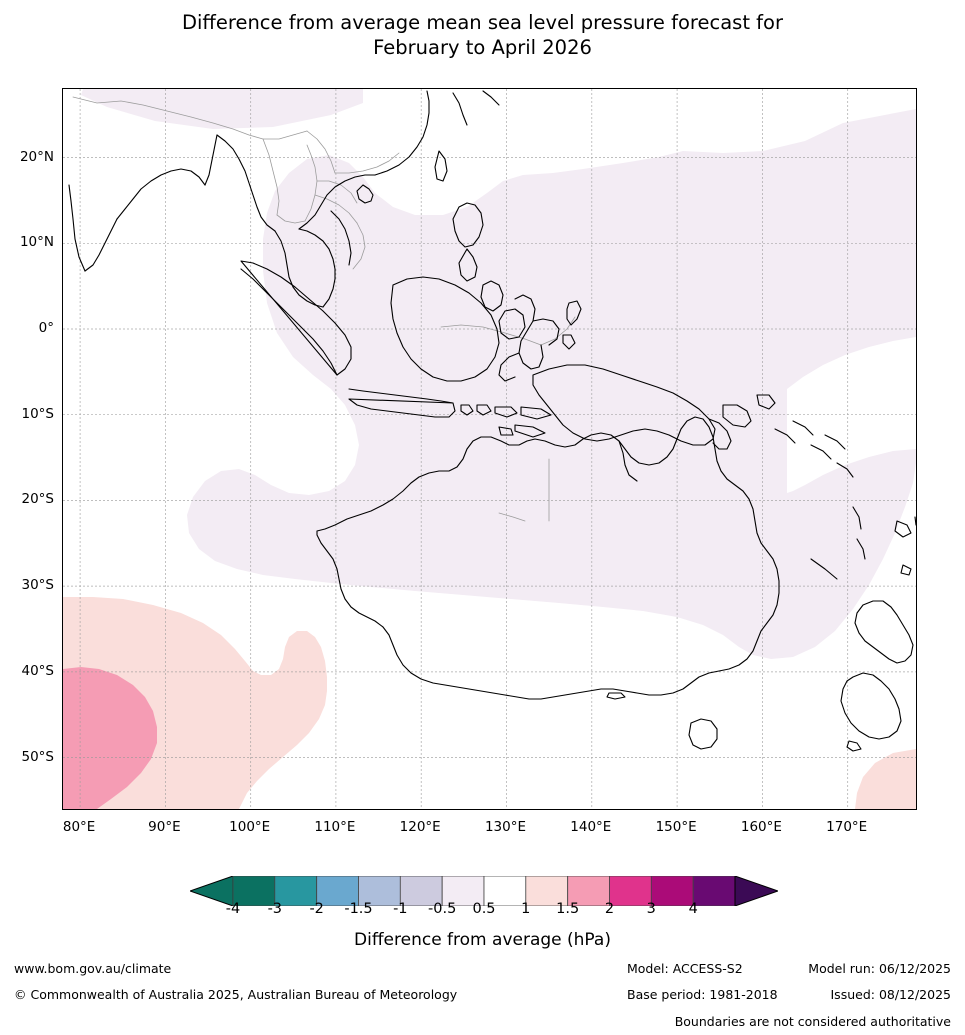  What do you see at coordinates (526, 909) in the screenshot?
I see `colorbar-tick-1: 1` at bounding box center [526, 909].